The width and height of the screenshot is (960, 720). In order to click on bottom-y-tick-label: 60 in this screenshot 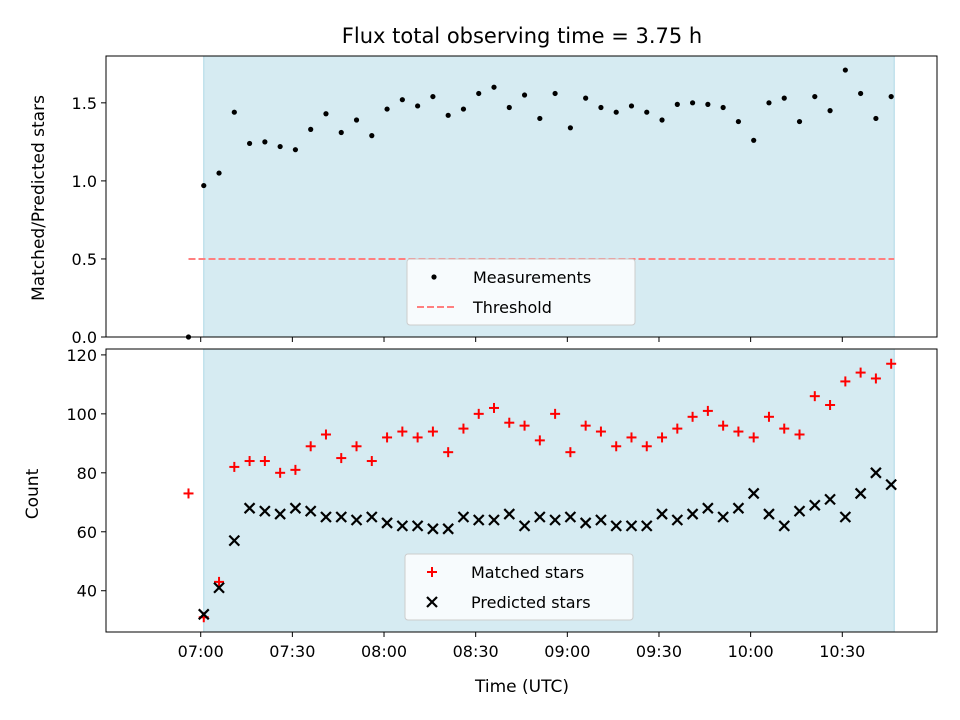, I will do `click(87, 532)`.